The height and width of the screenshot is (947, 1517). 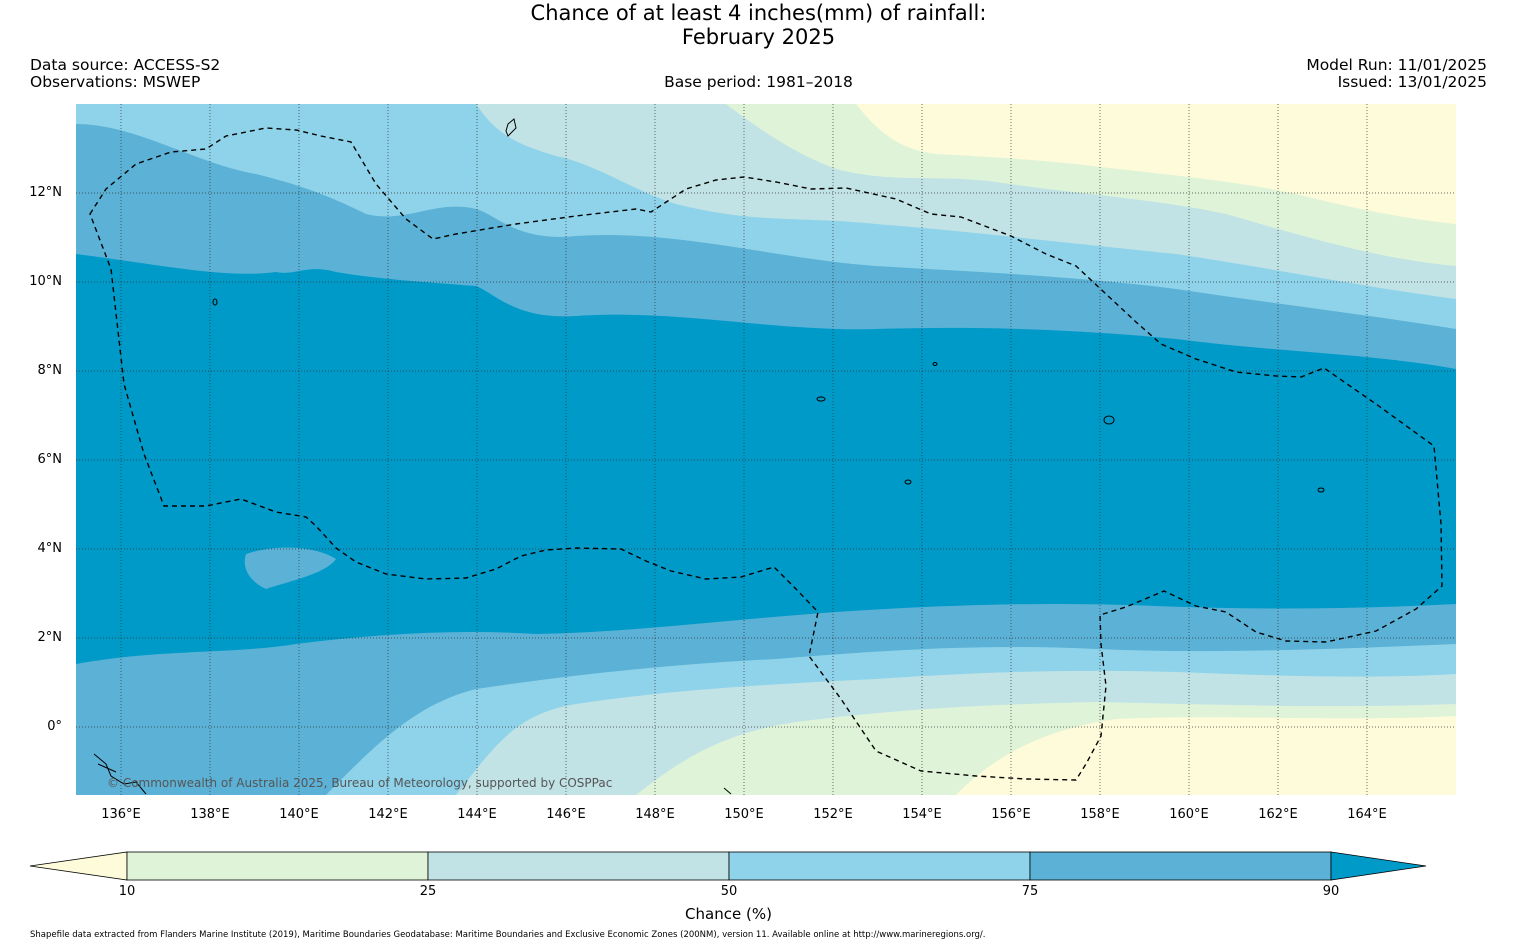 What do you see at coordinates (127, 891) in the screenshot?
I see `colorbar-tick-10: 10` at bounding box center [127, 891].